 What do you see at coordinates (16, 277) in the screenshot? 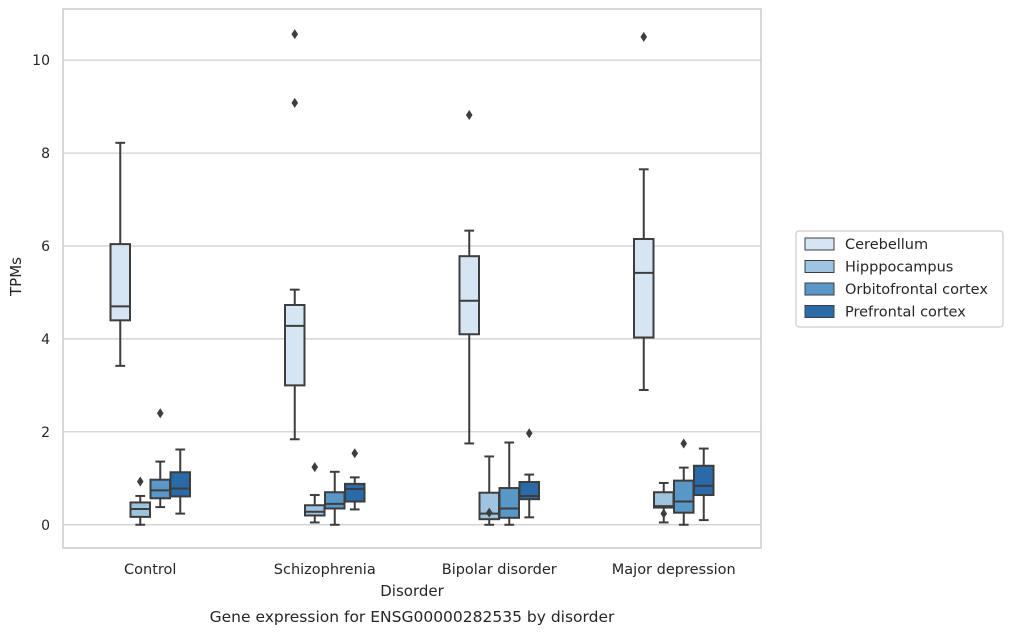
I see `y-axis-label: TPMs` at bounding box center [16, 277].